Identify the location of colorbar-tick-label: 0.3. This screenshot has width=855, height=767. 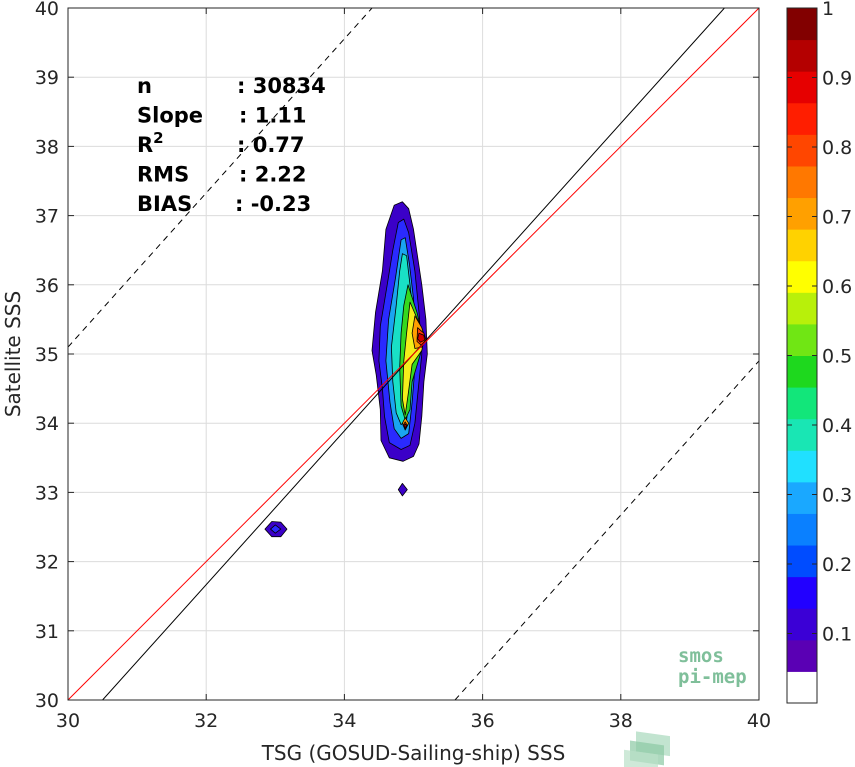
(837, 496).